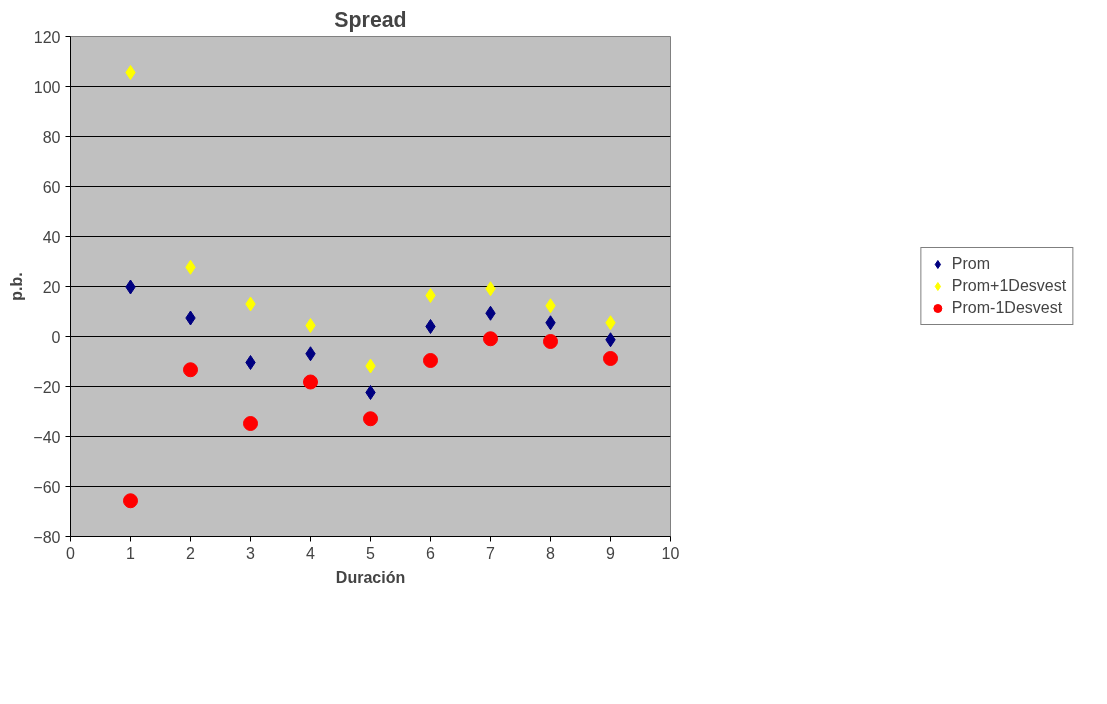 The width and height of the screenshot is (1107, 704). I want to click on y-tick-label: 60, so click(51, 187).